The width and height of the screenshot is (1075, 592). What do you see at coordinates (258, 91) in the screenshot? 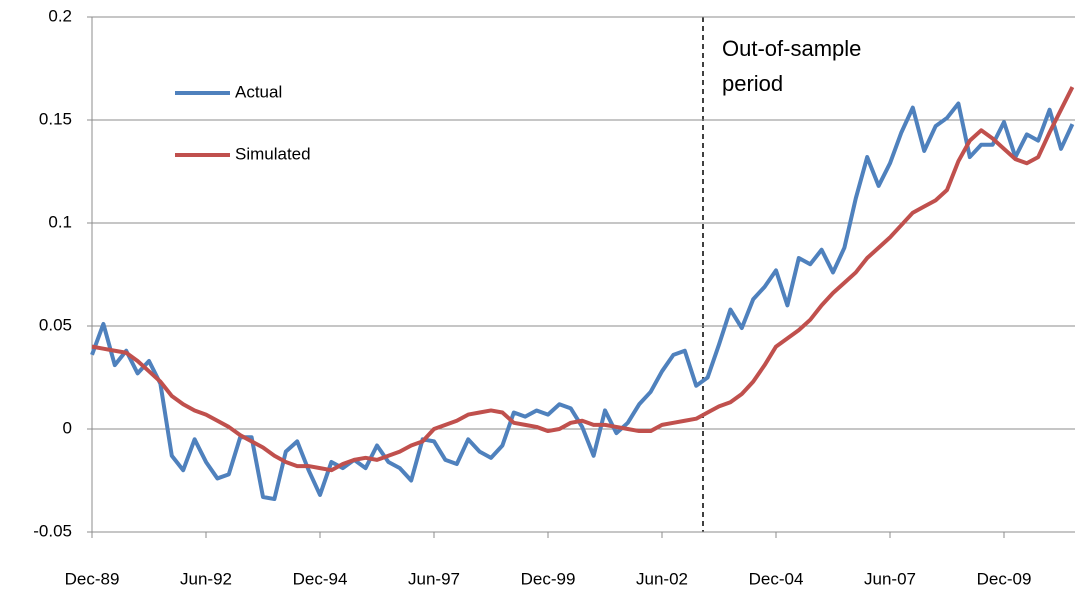
I see `legend-label: Actual` at bounding box center [258, 91].